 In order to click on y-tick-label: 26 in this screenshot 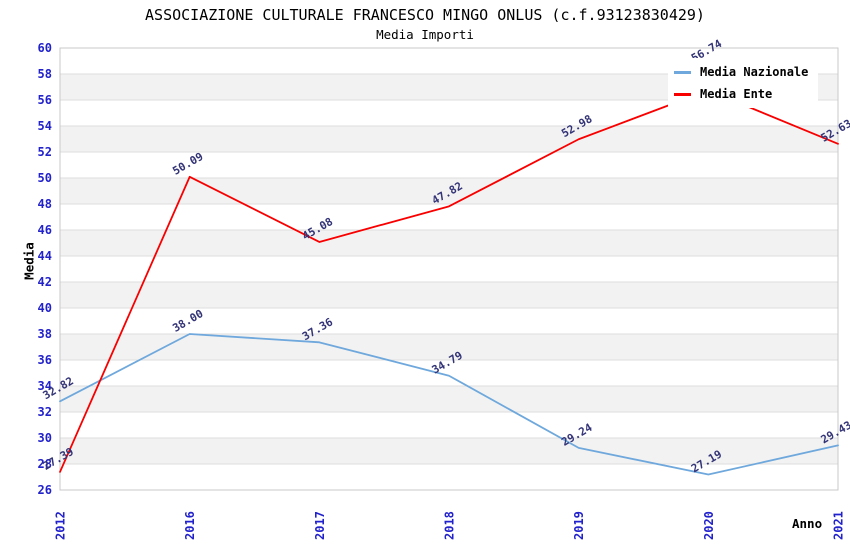, I will do `click(45, 490)`.